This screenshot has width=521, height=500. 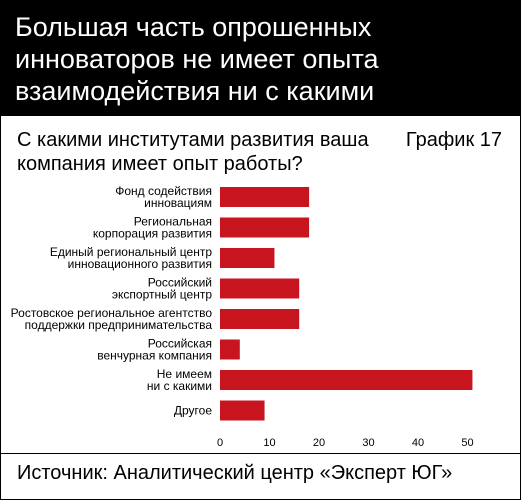 What do you see at coordinates (345, 443) in the screenshot?
I see `x-axis: 0 10 20 30 40 50` at bounding box center [345, 443].